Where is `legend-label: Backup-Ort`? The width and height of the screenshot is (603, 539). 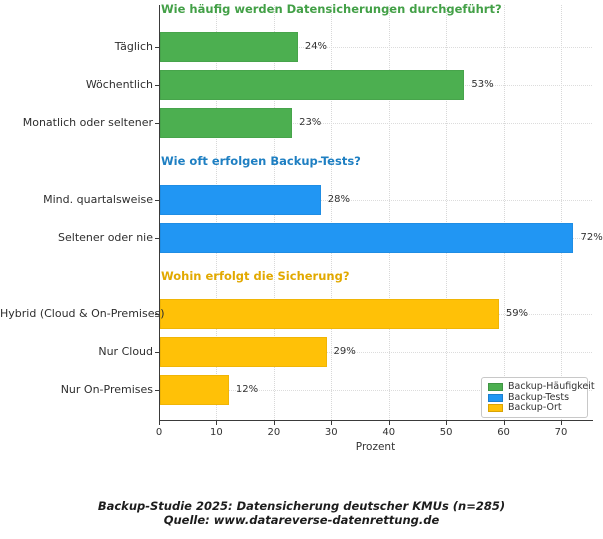
legend-label: Backup-Ort is located at coordinates (535, 407).